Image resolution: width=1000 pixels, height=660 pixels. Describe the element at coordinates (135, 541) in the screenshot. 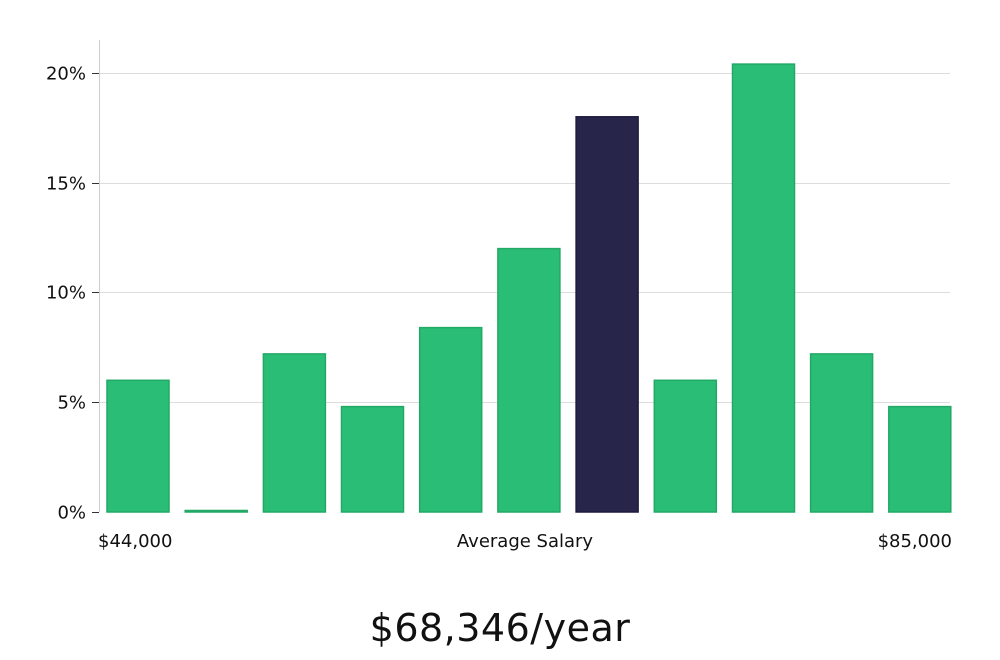

I see `x-min-label: $44,000` at that location.